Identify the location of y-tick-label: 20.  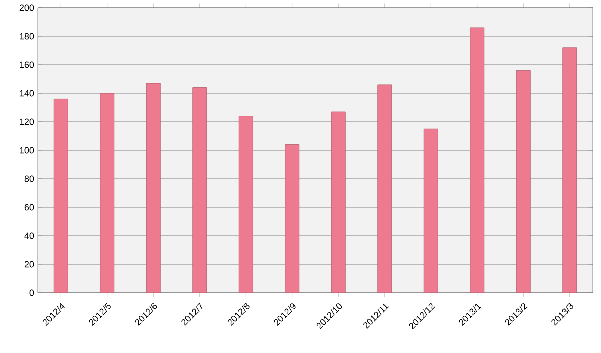
(29, 264).